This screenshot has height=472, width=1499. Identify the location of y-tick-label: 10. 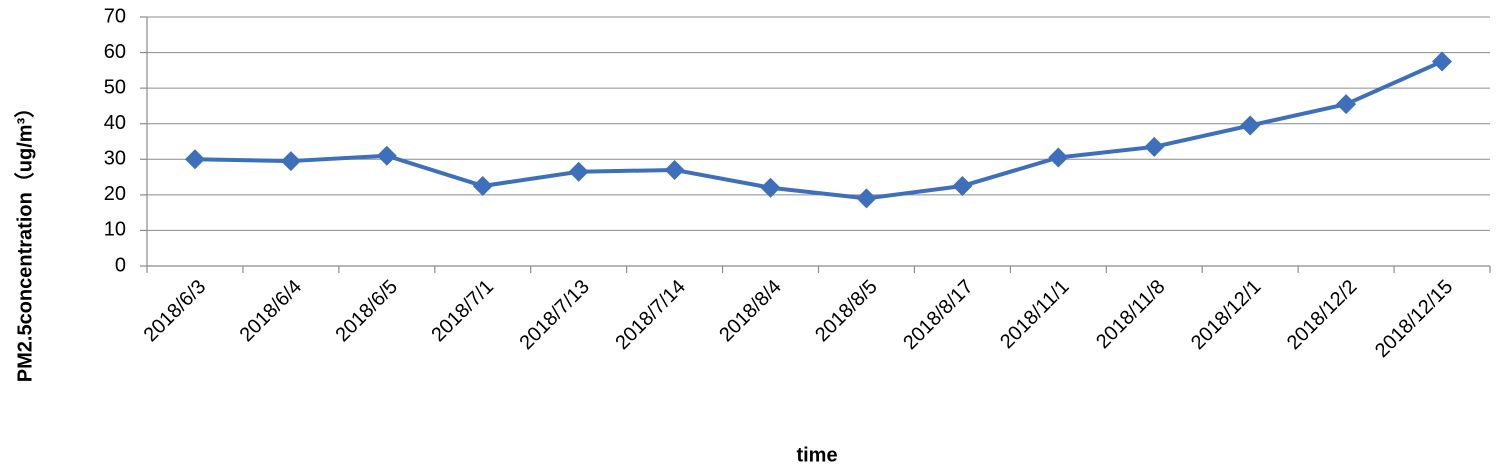
(115, 230).